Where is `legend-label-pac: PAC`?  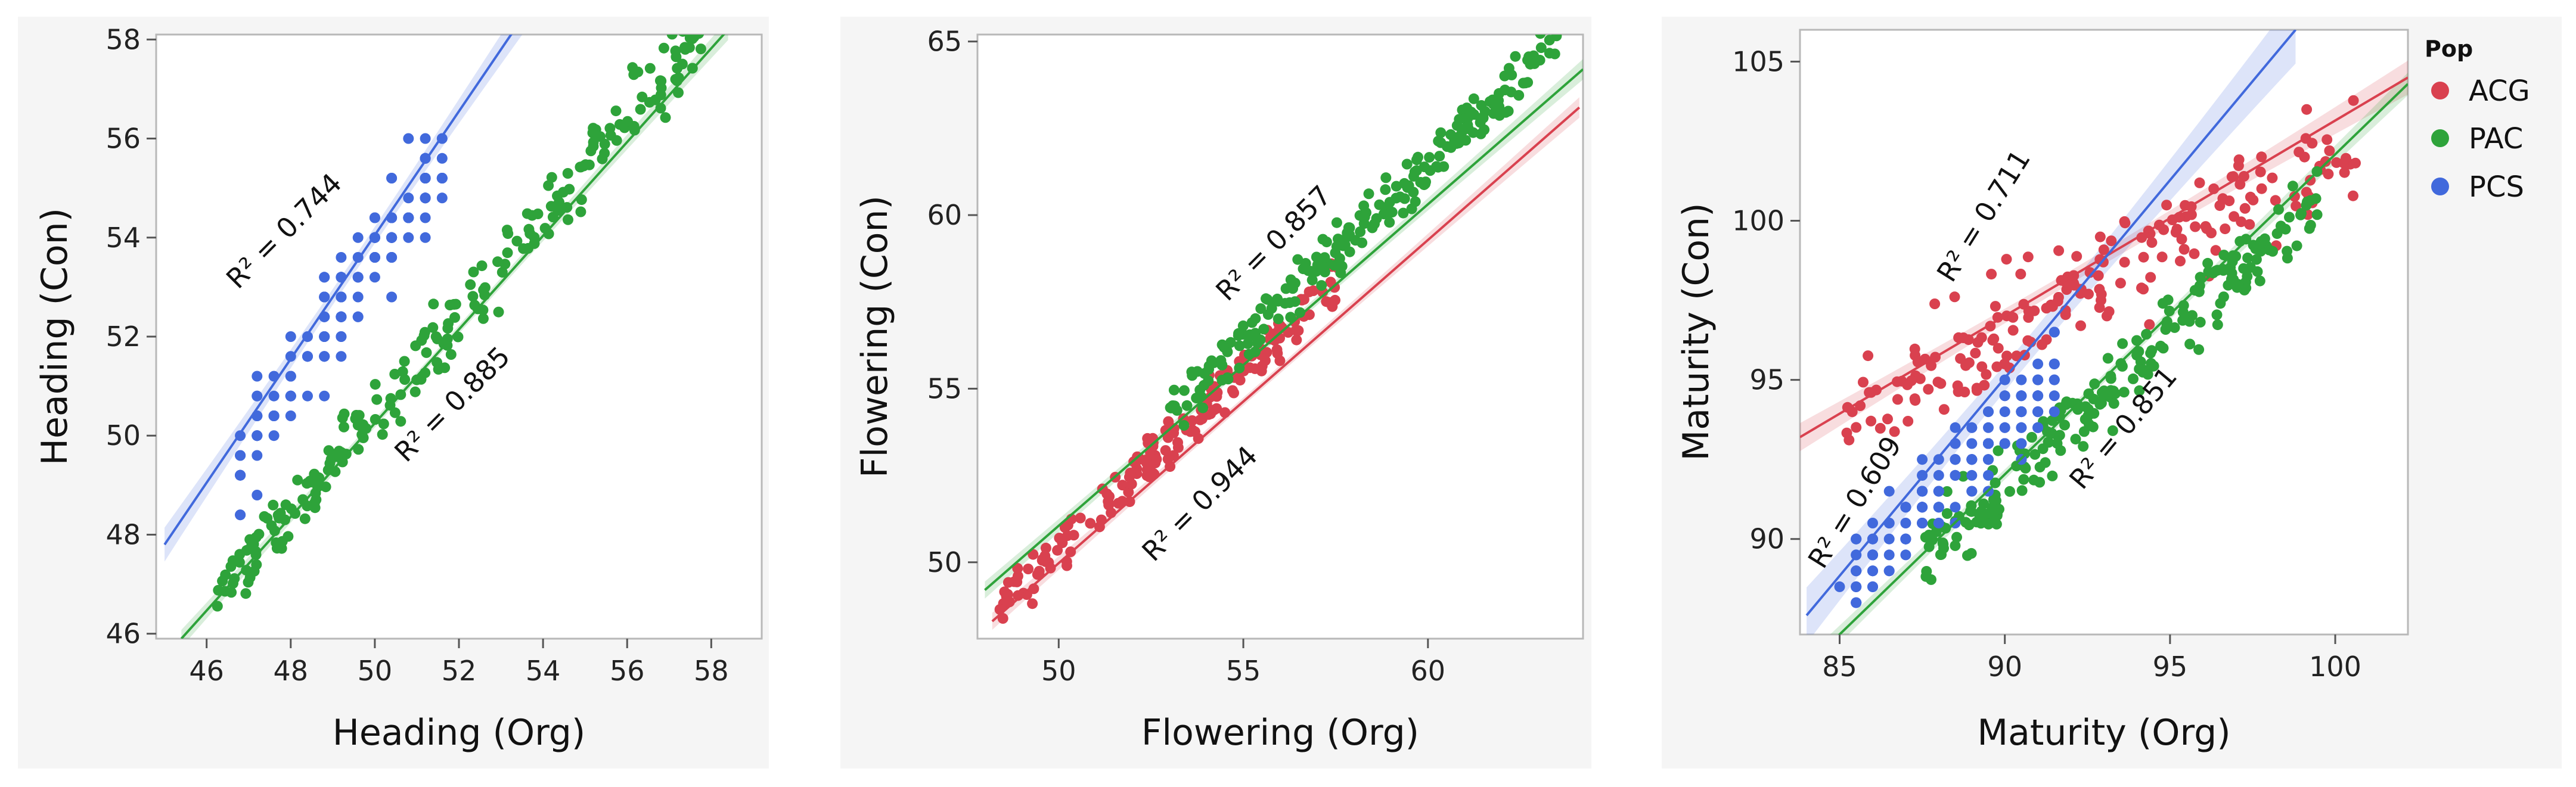 legend-label-pac: PAC is located at coordinates (2496, 138).